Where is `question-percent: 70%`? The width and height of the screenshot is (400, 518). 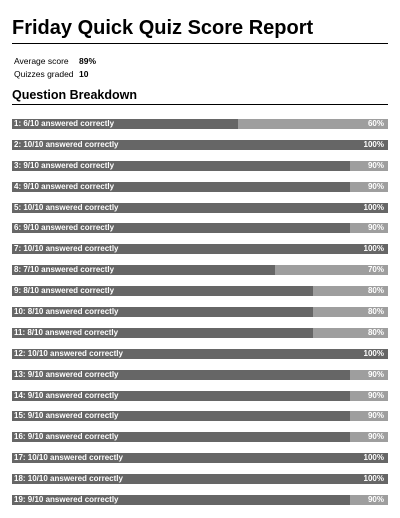
question-percent: 70% is located at coordinates (375, 270).